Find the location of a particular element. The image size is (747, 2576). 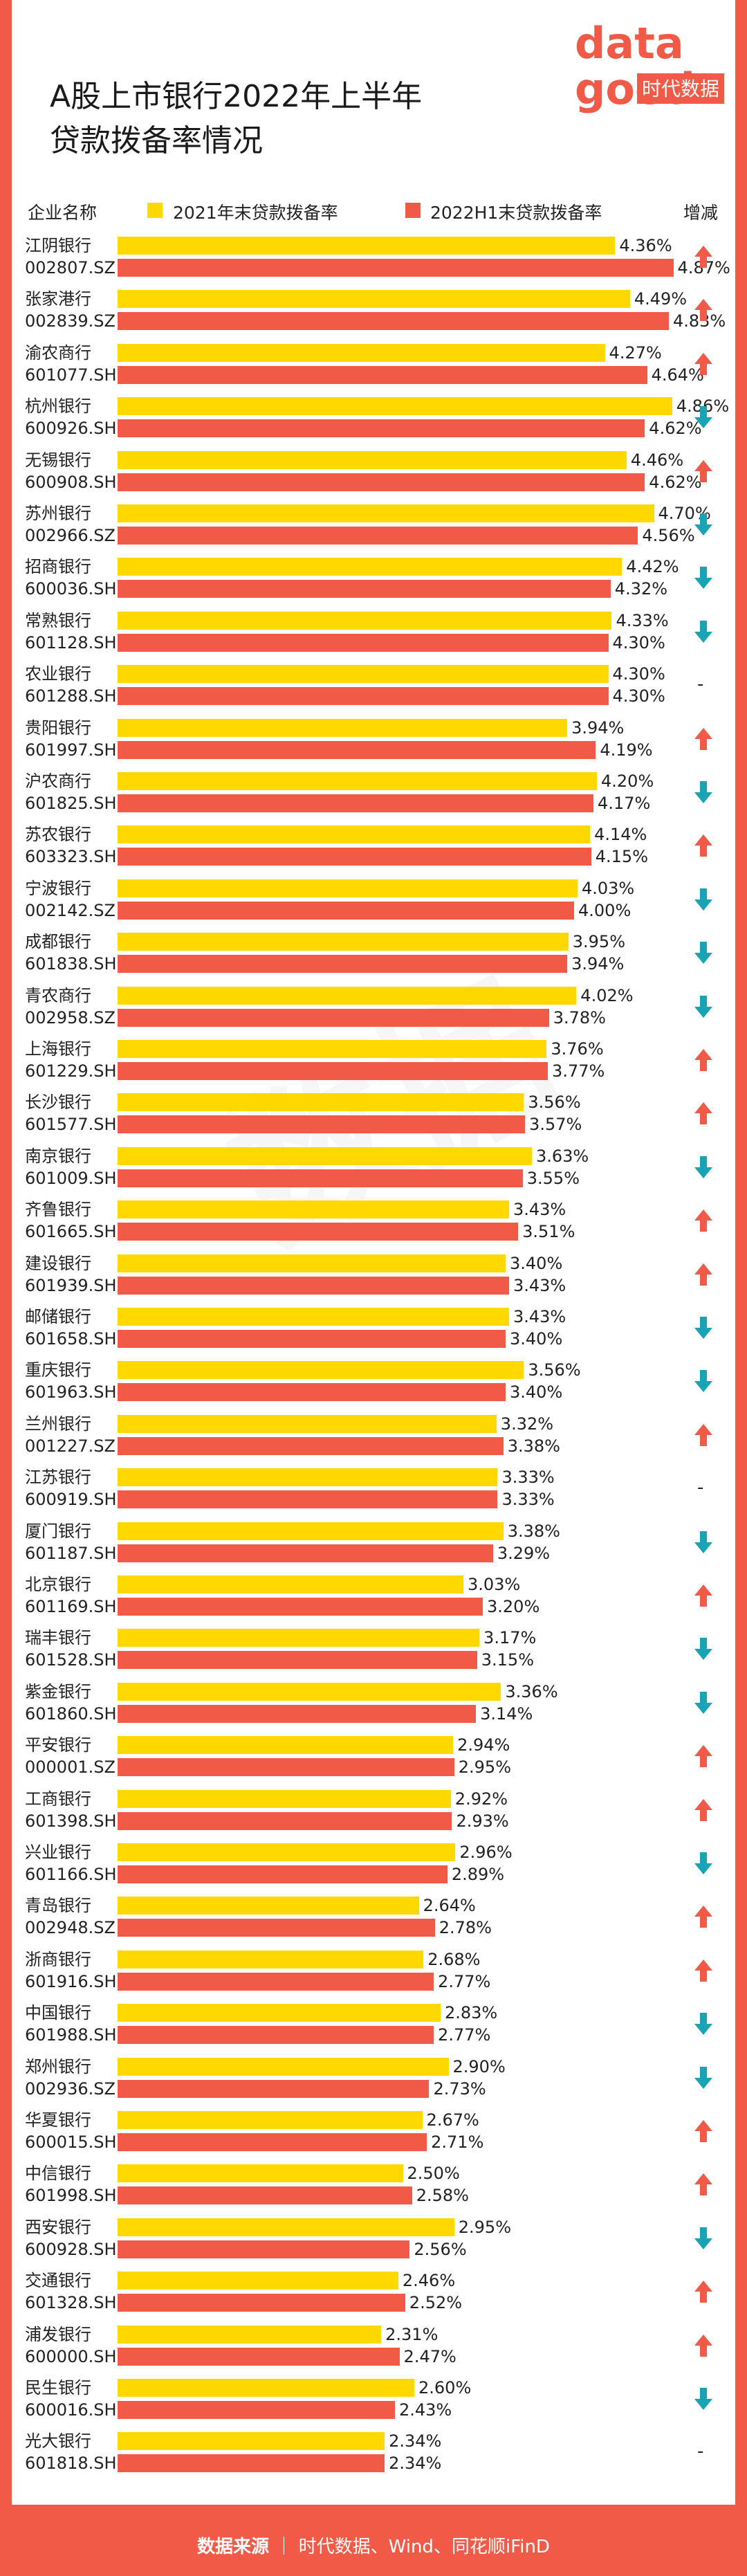

value-label-2022: 2.34% is located at coordinates (415, 2464).